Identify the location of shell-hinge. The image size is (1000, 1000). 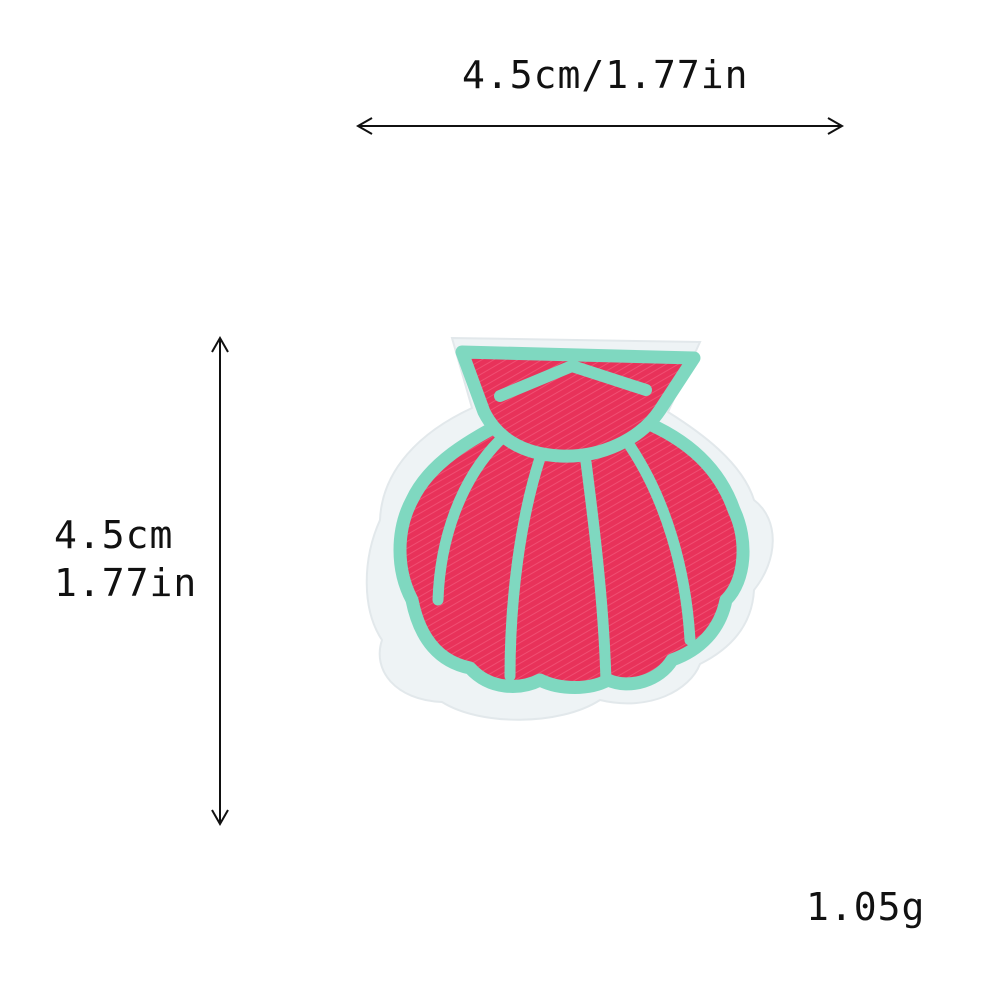
(578, 404).